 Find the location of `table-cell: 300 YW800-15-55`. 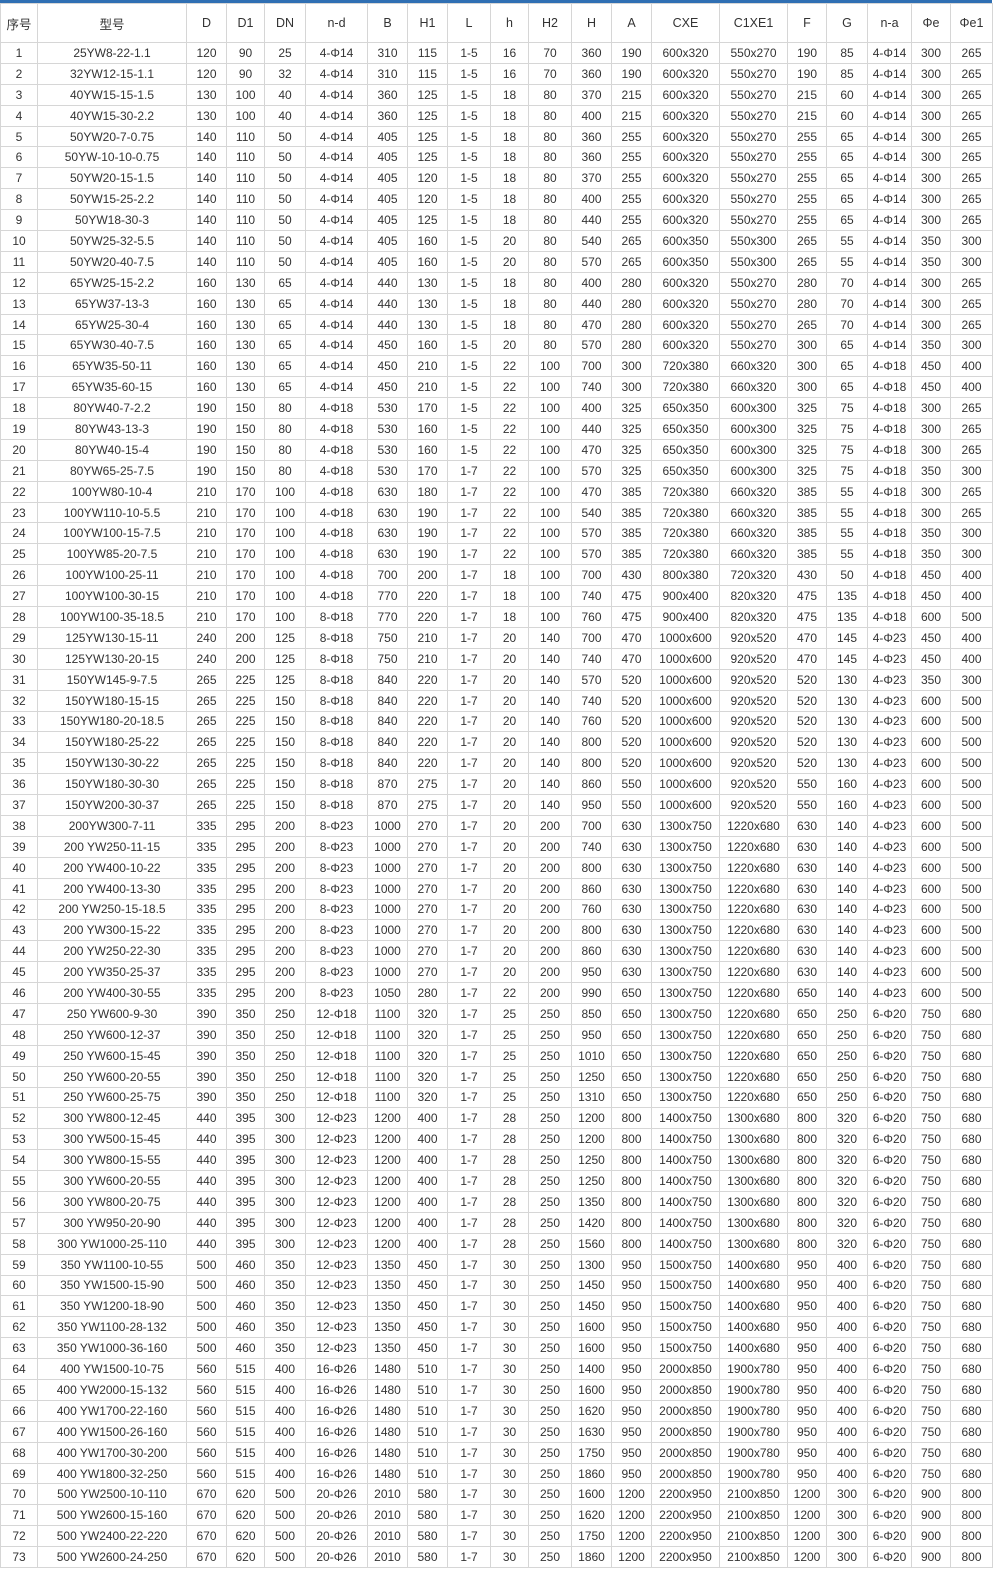

table-cell: 300 YW800-15-55 is located at coordinates (112, 1160).